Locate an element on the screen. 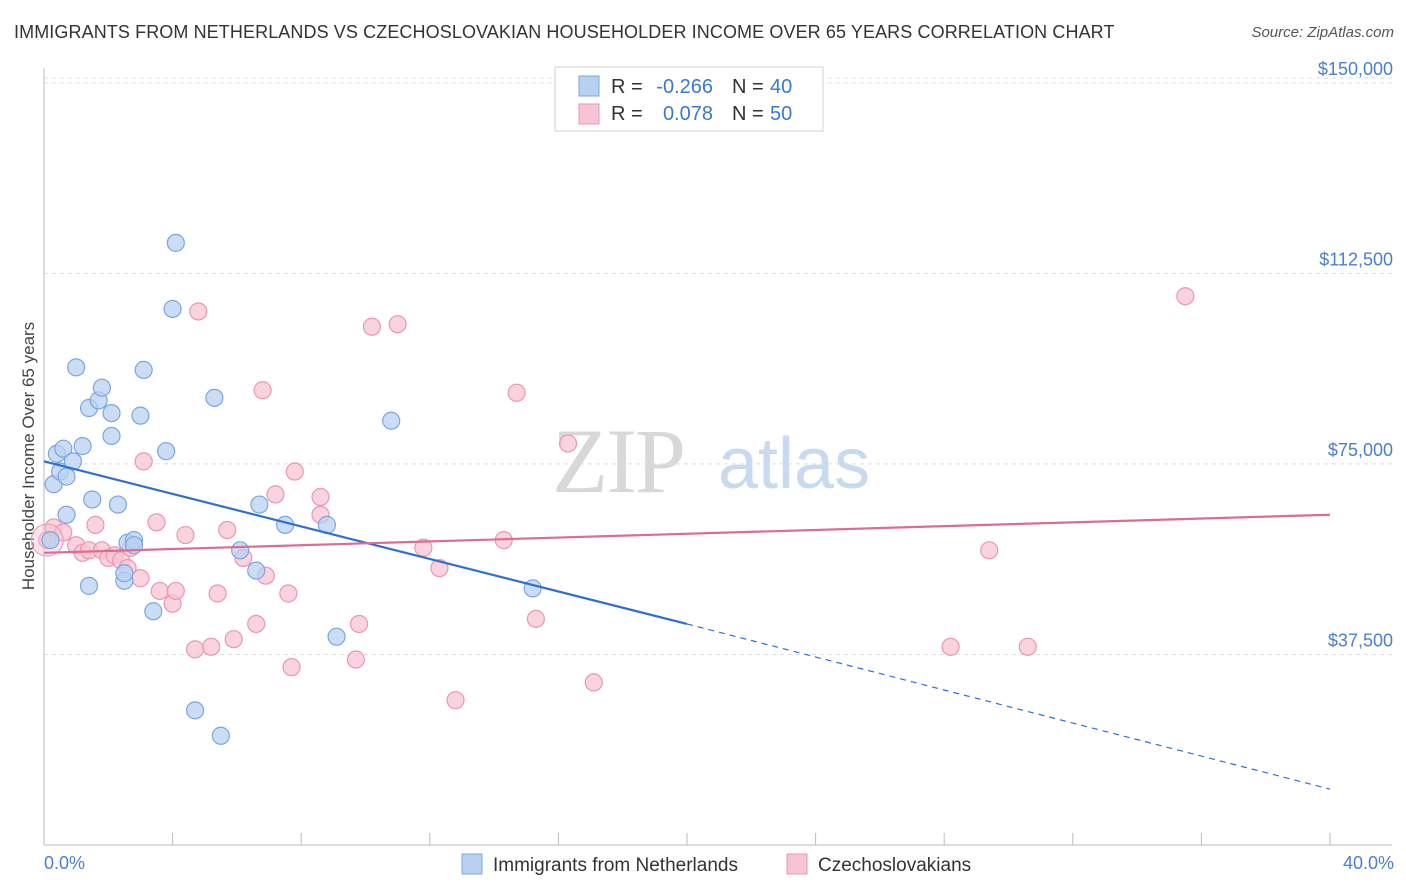 Image resolution: width=1406 pixels, height=892 pixels. legend-swatch-netherlands is located at coordinates (472, 864).